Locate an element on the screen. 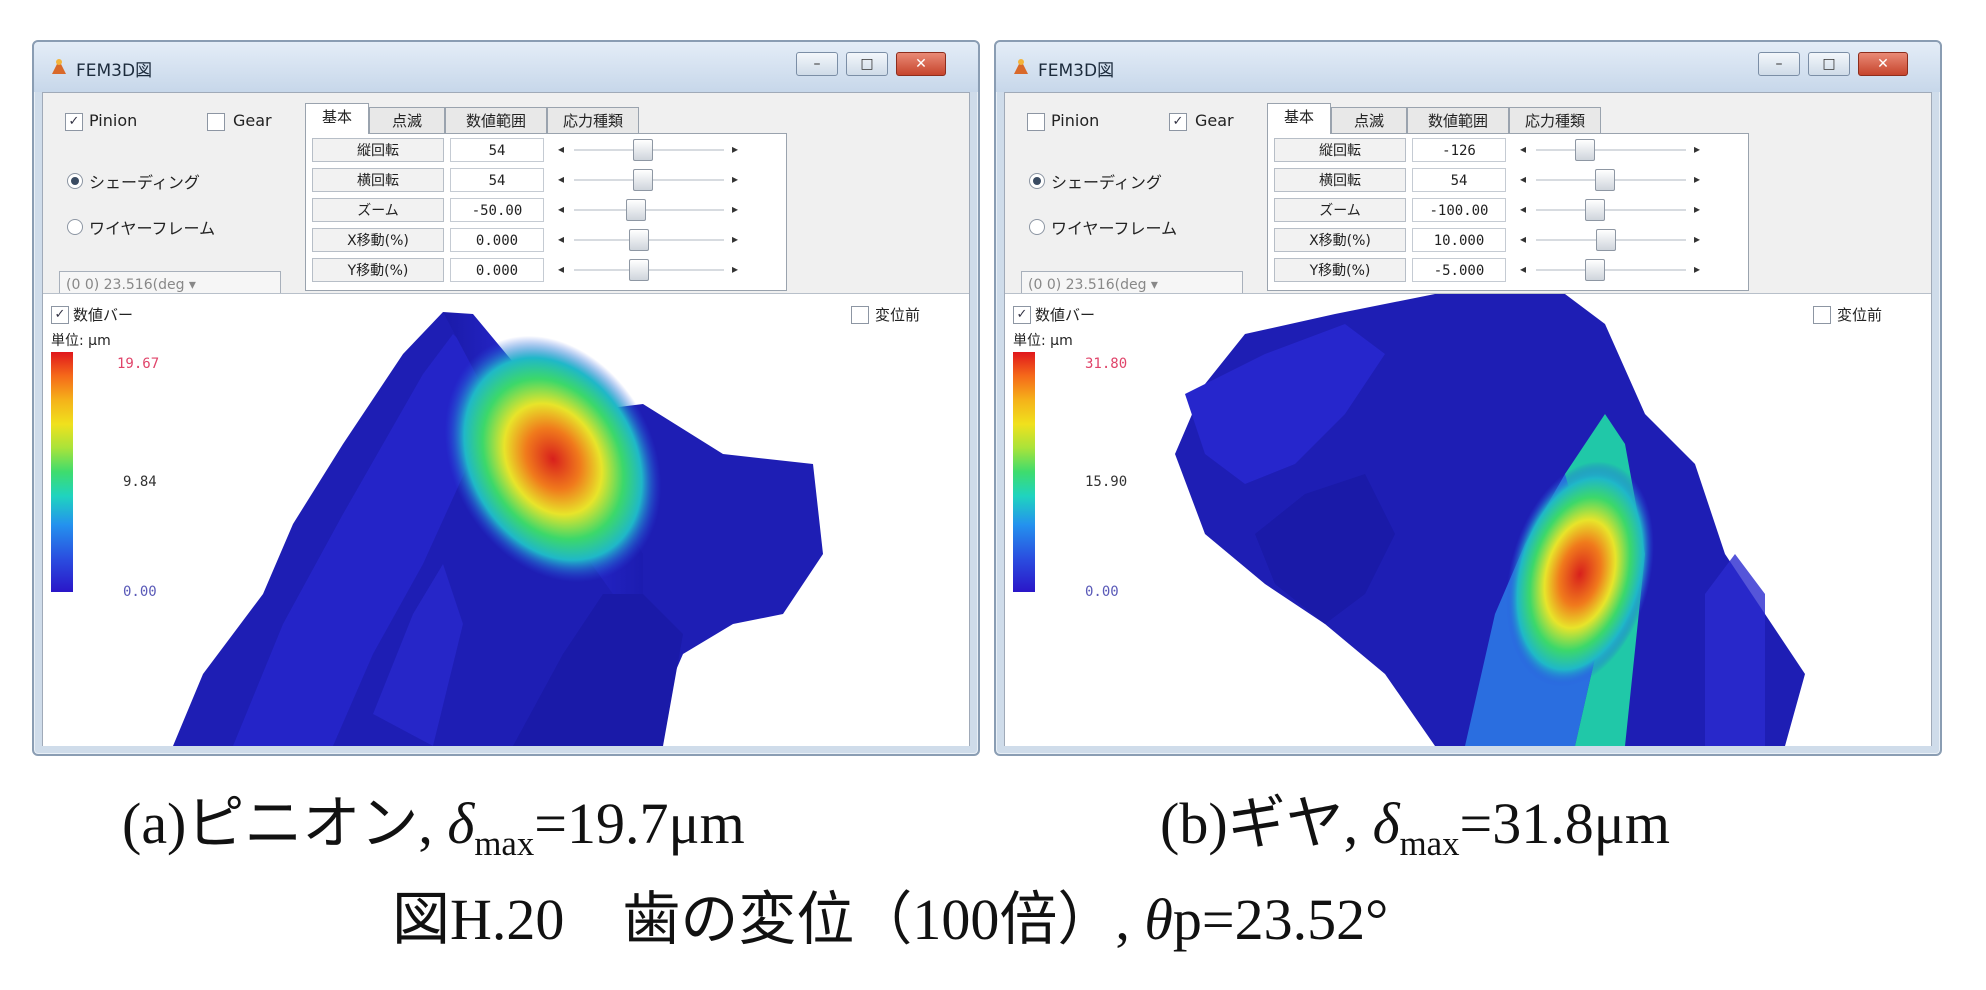 This screenshot has height=990, width=1986. param-value-input: -5.000 is located at coordinates (1459, 270).